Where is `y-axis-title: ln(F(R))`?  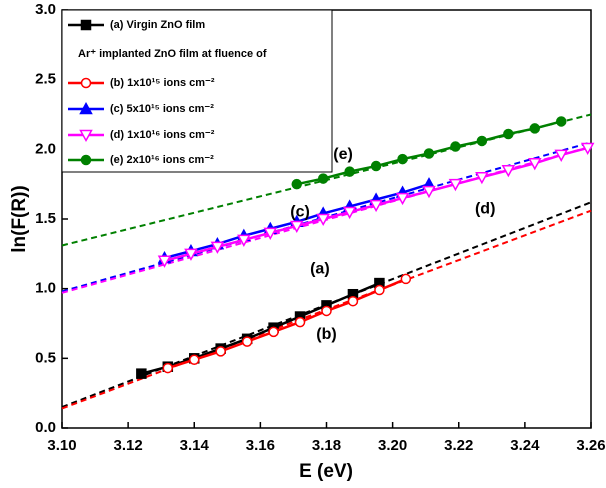
y-axis-title: ln(F(R)) is located at coordinates (19, 219).